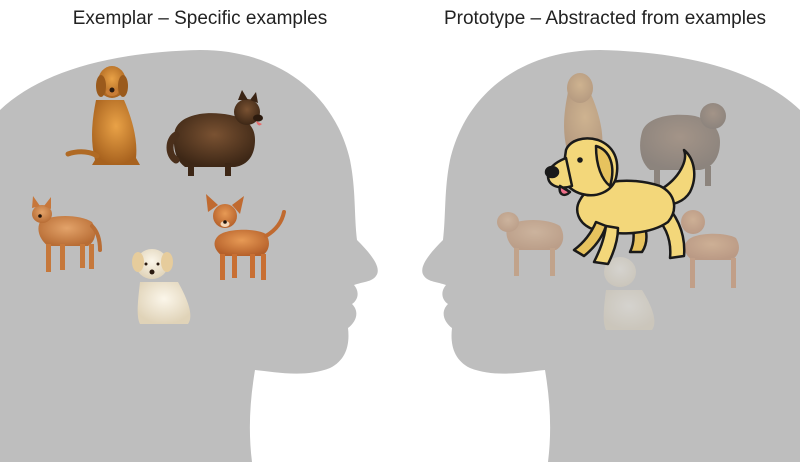  Describe the element at coordinates (530, 244) in the screenshot. I see `faded-heeler-icon` at that location.